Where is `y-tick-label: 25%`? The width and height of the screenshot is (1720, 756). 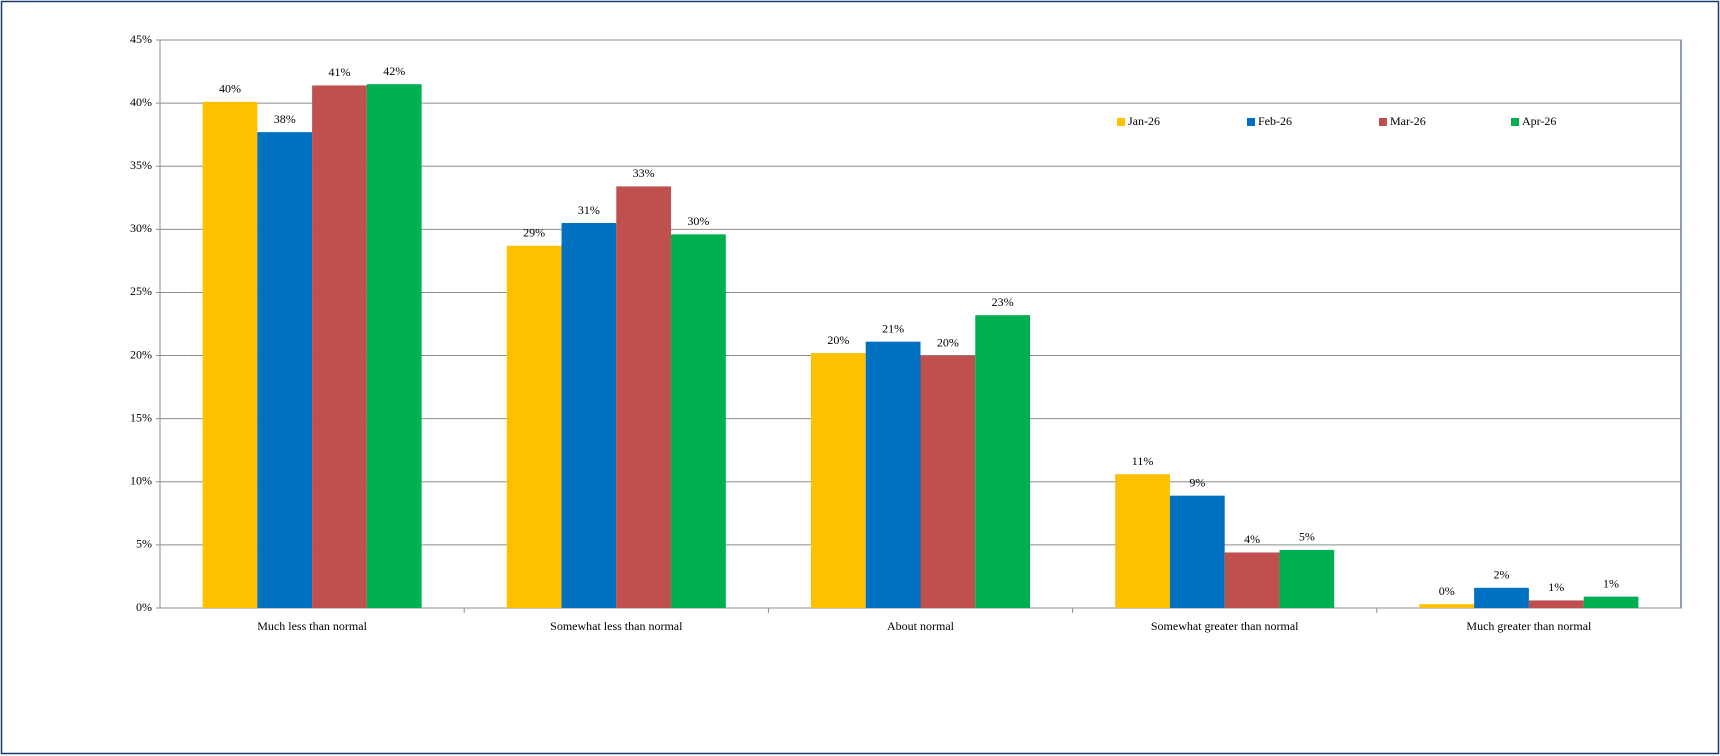
y-tick-label: 25% is located at coordinates (141, 291).